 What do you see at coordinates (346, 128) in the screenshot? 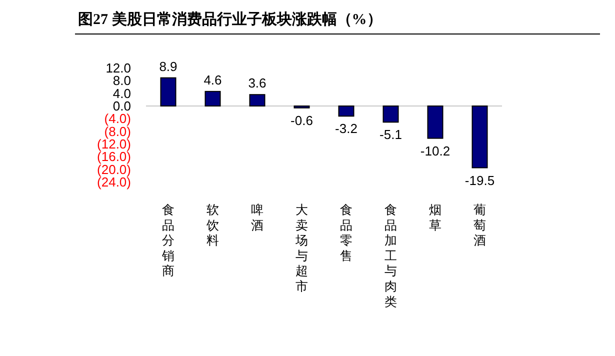
I see `data-label: -3.2` at bounding box center [346, 128].